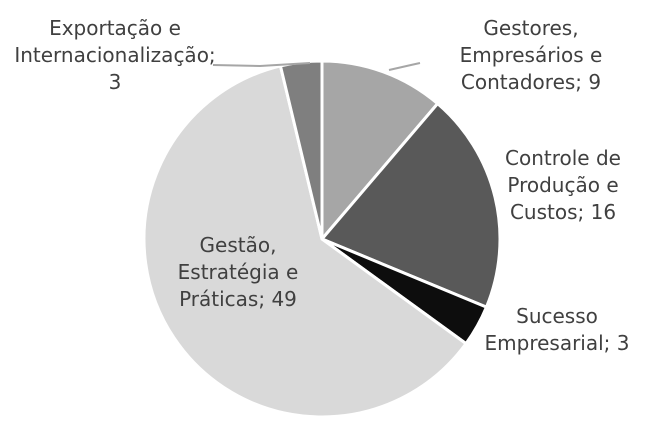  I want to click on slice-label-line: Internacionalização;, so click(114, 55).